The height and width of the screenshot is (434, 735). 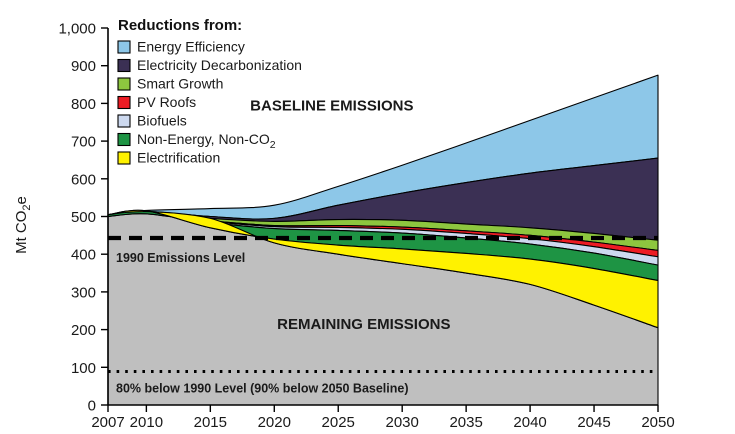 I want to click on x-tick-label: 2035, so click(x=465, y=422).